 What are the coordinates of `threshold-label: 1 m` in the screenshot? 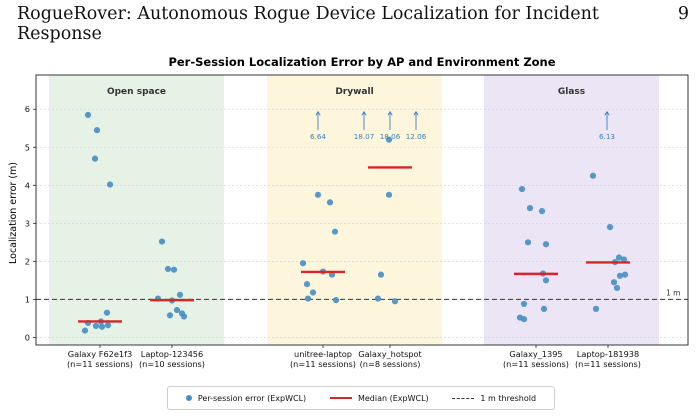 It's located at (673, 292).